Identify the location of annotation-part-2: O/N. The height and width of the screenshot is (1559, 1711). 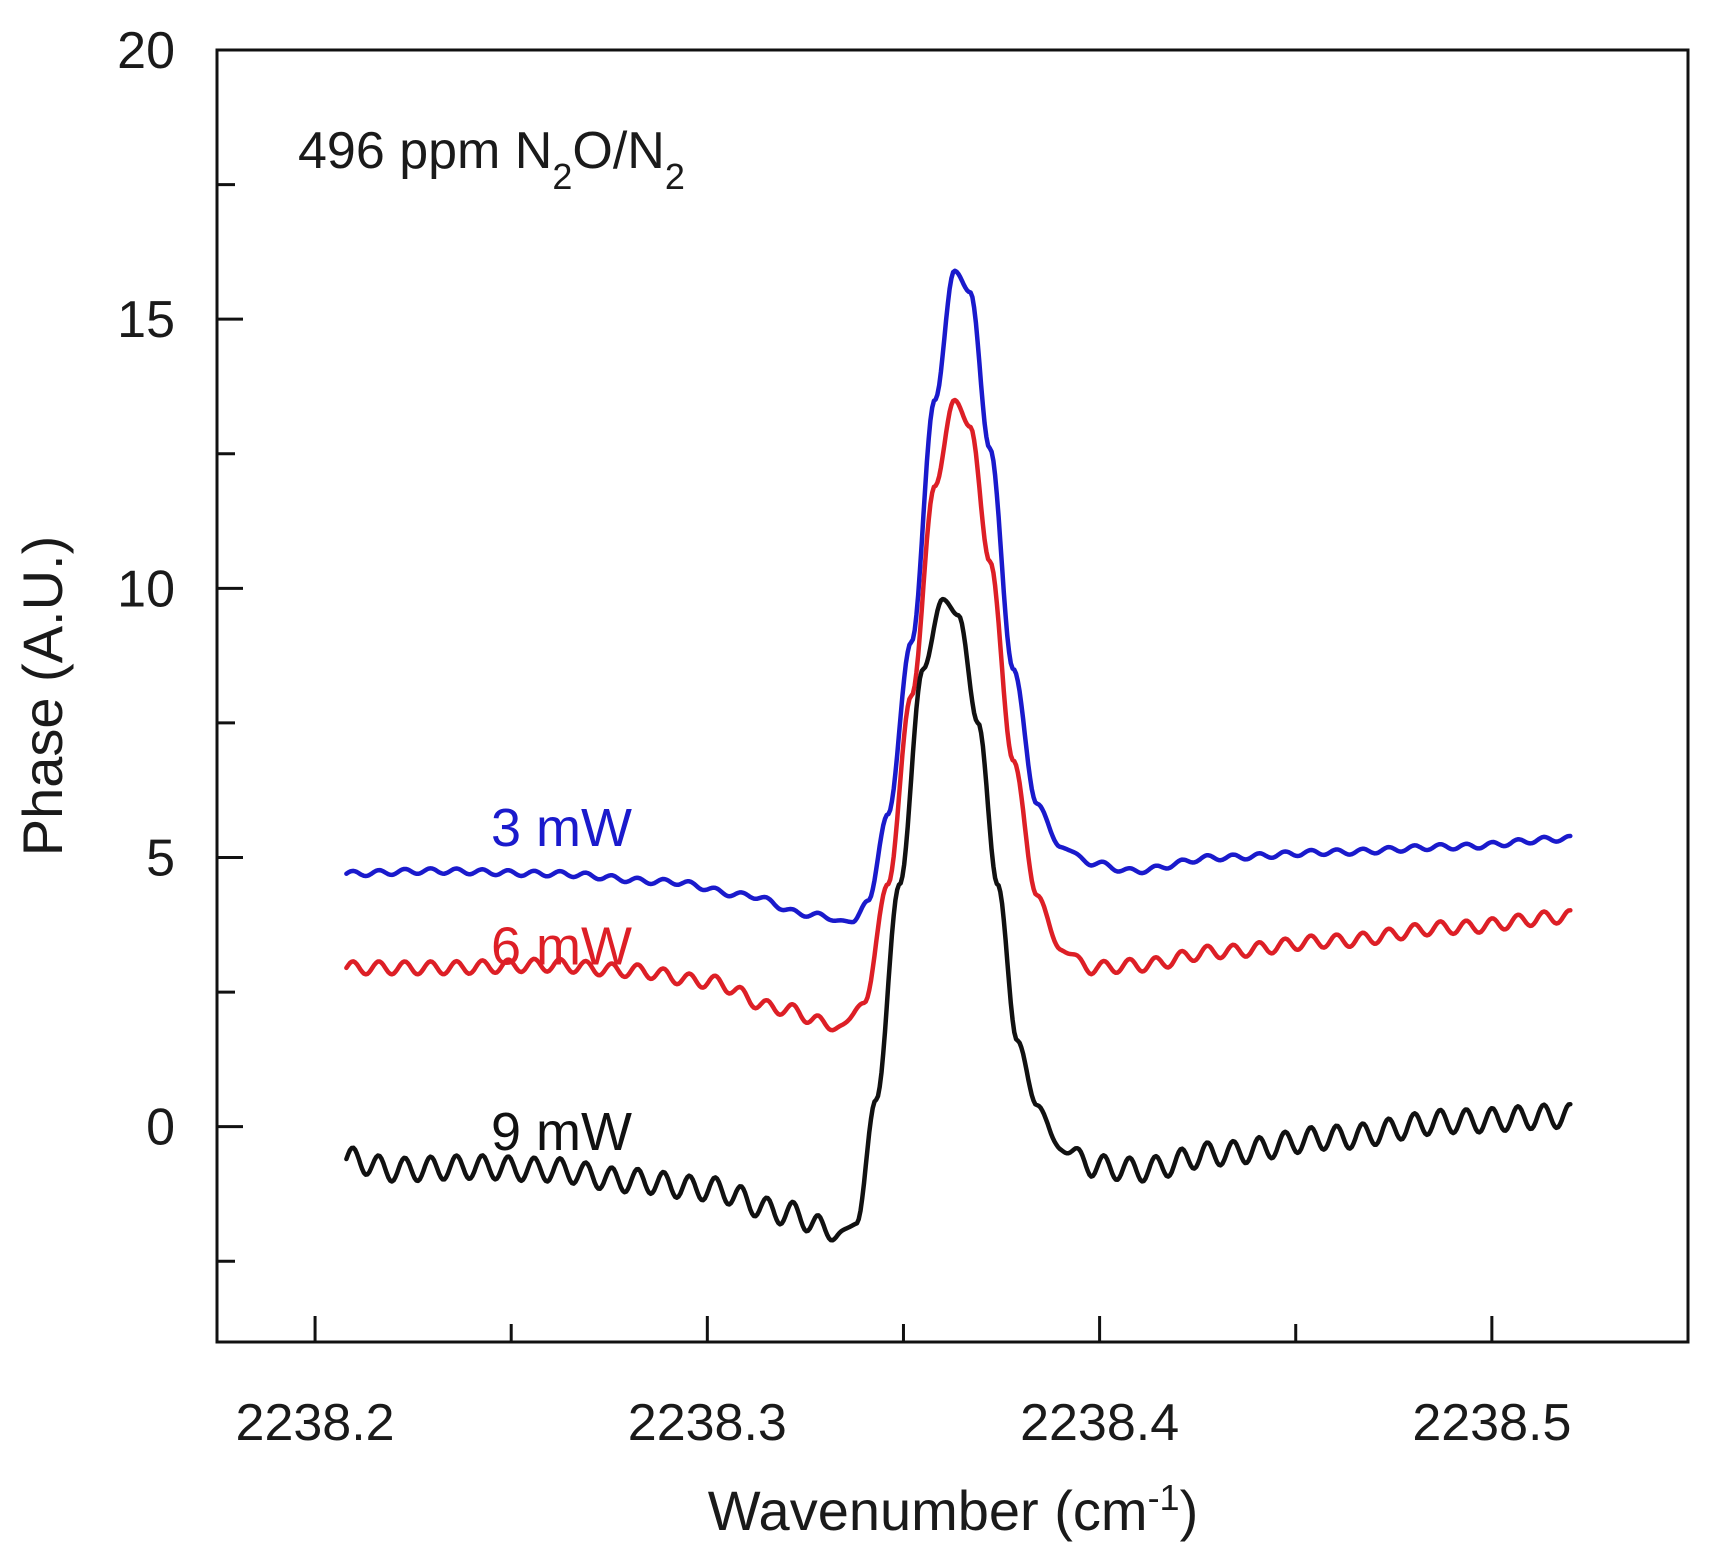
(618, 151).